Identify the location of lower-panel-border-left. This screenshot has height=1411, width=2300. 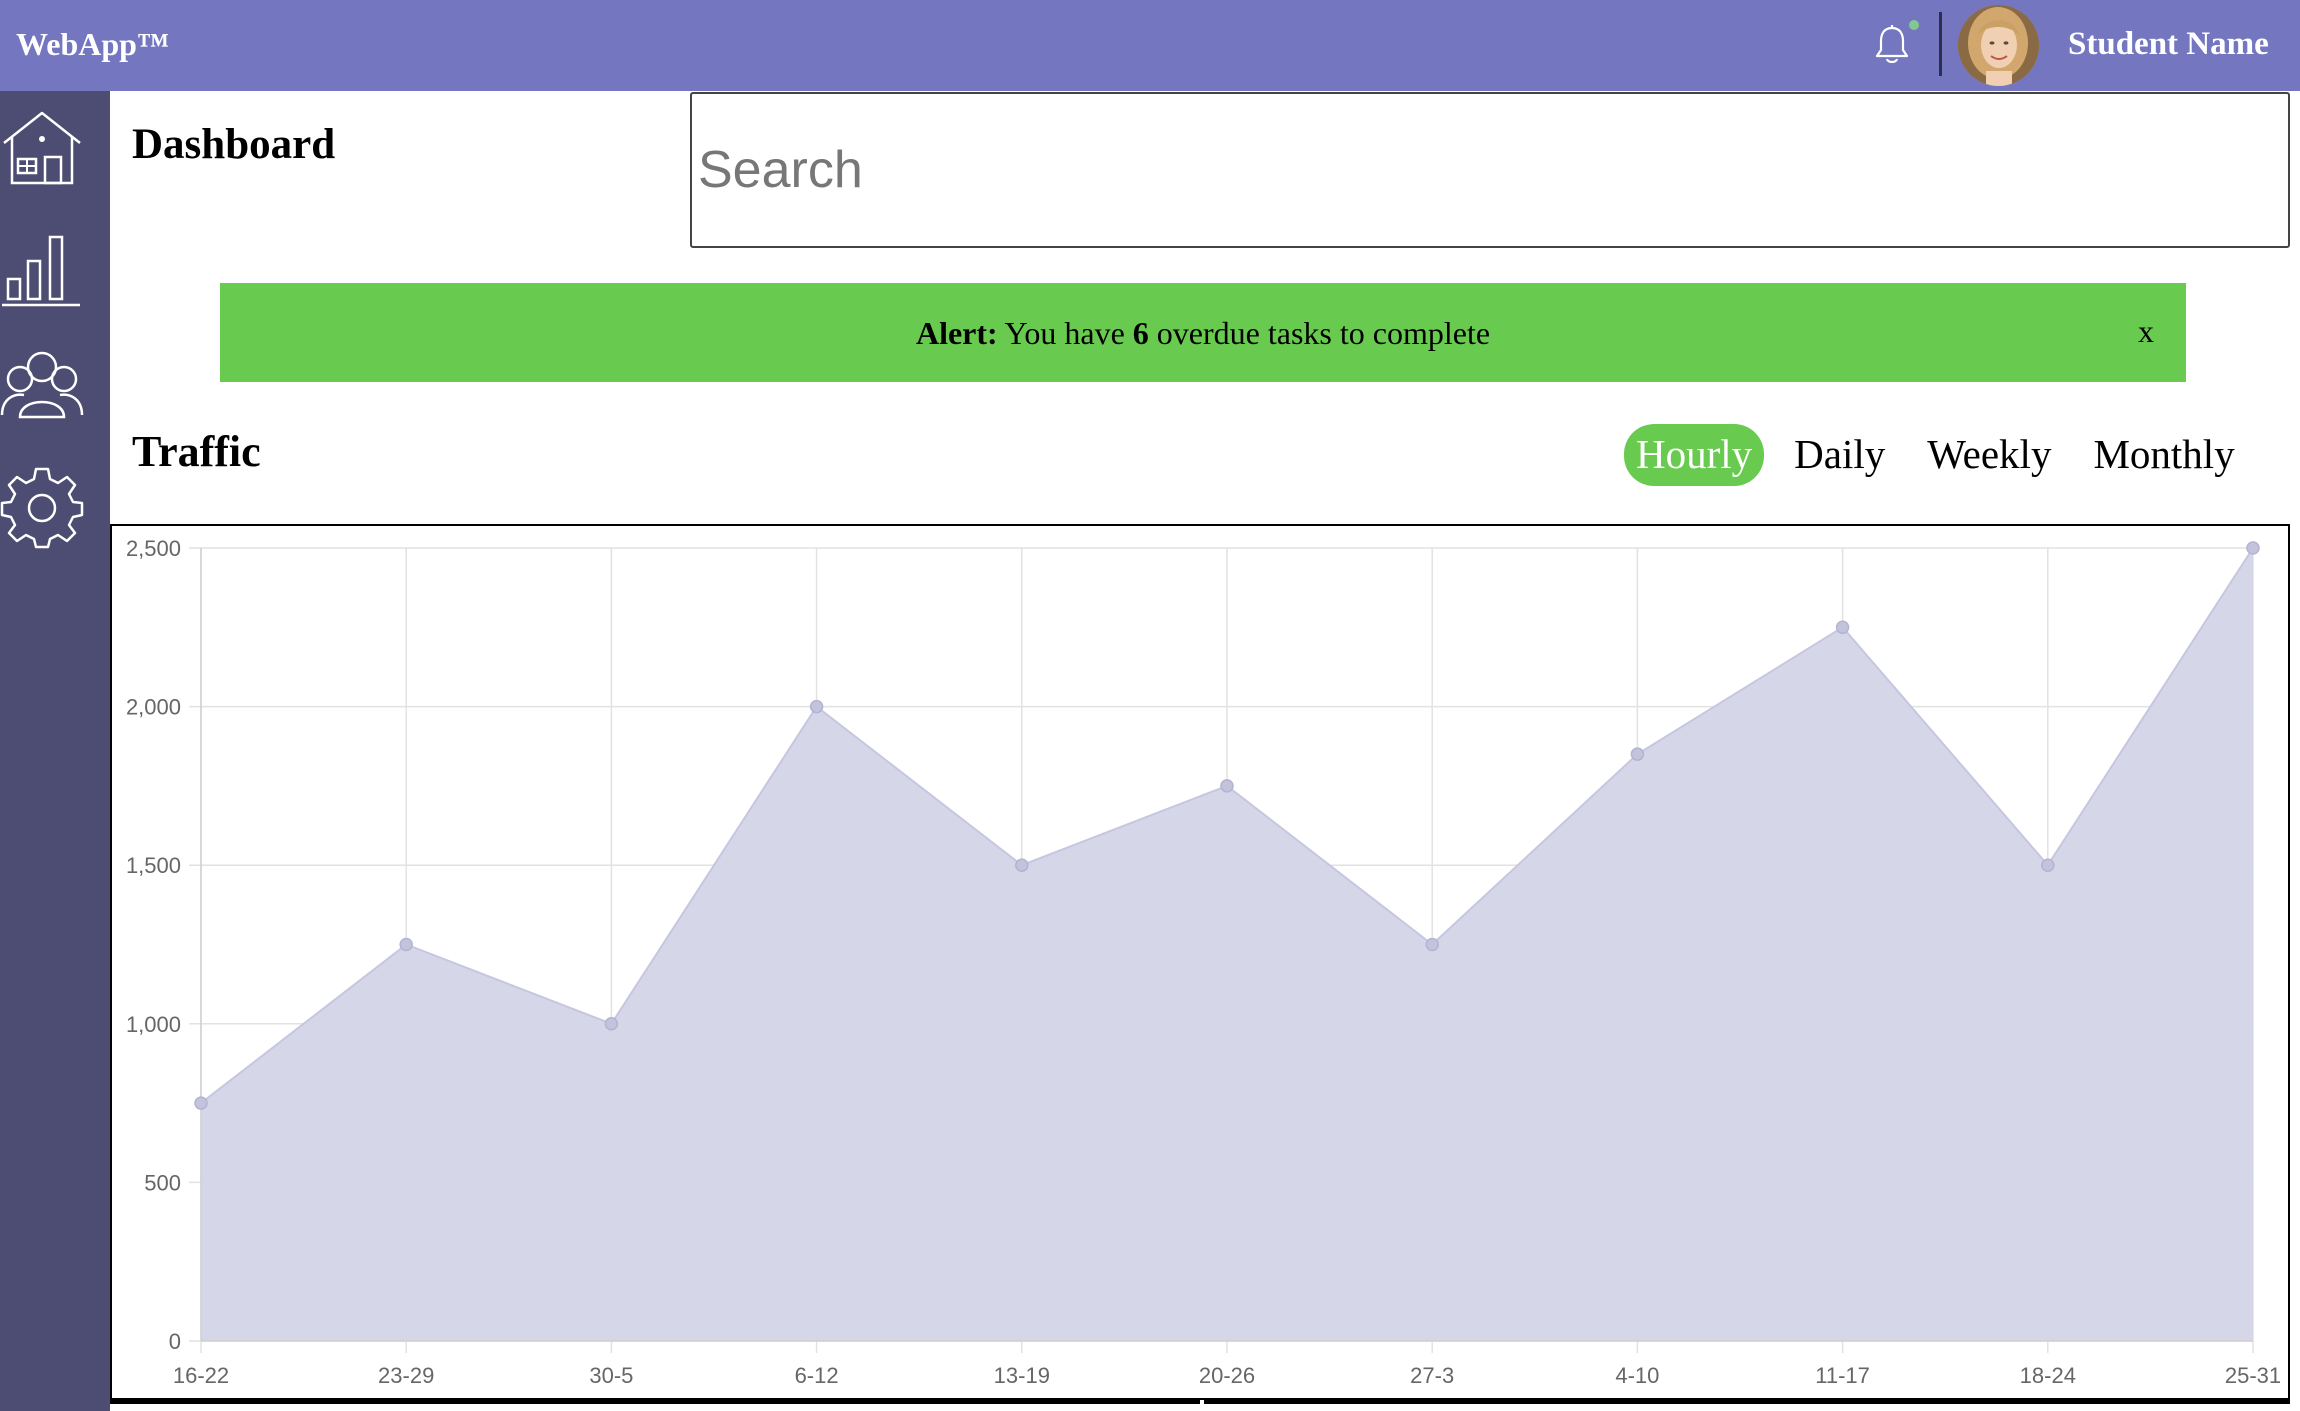
(655, 1402).